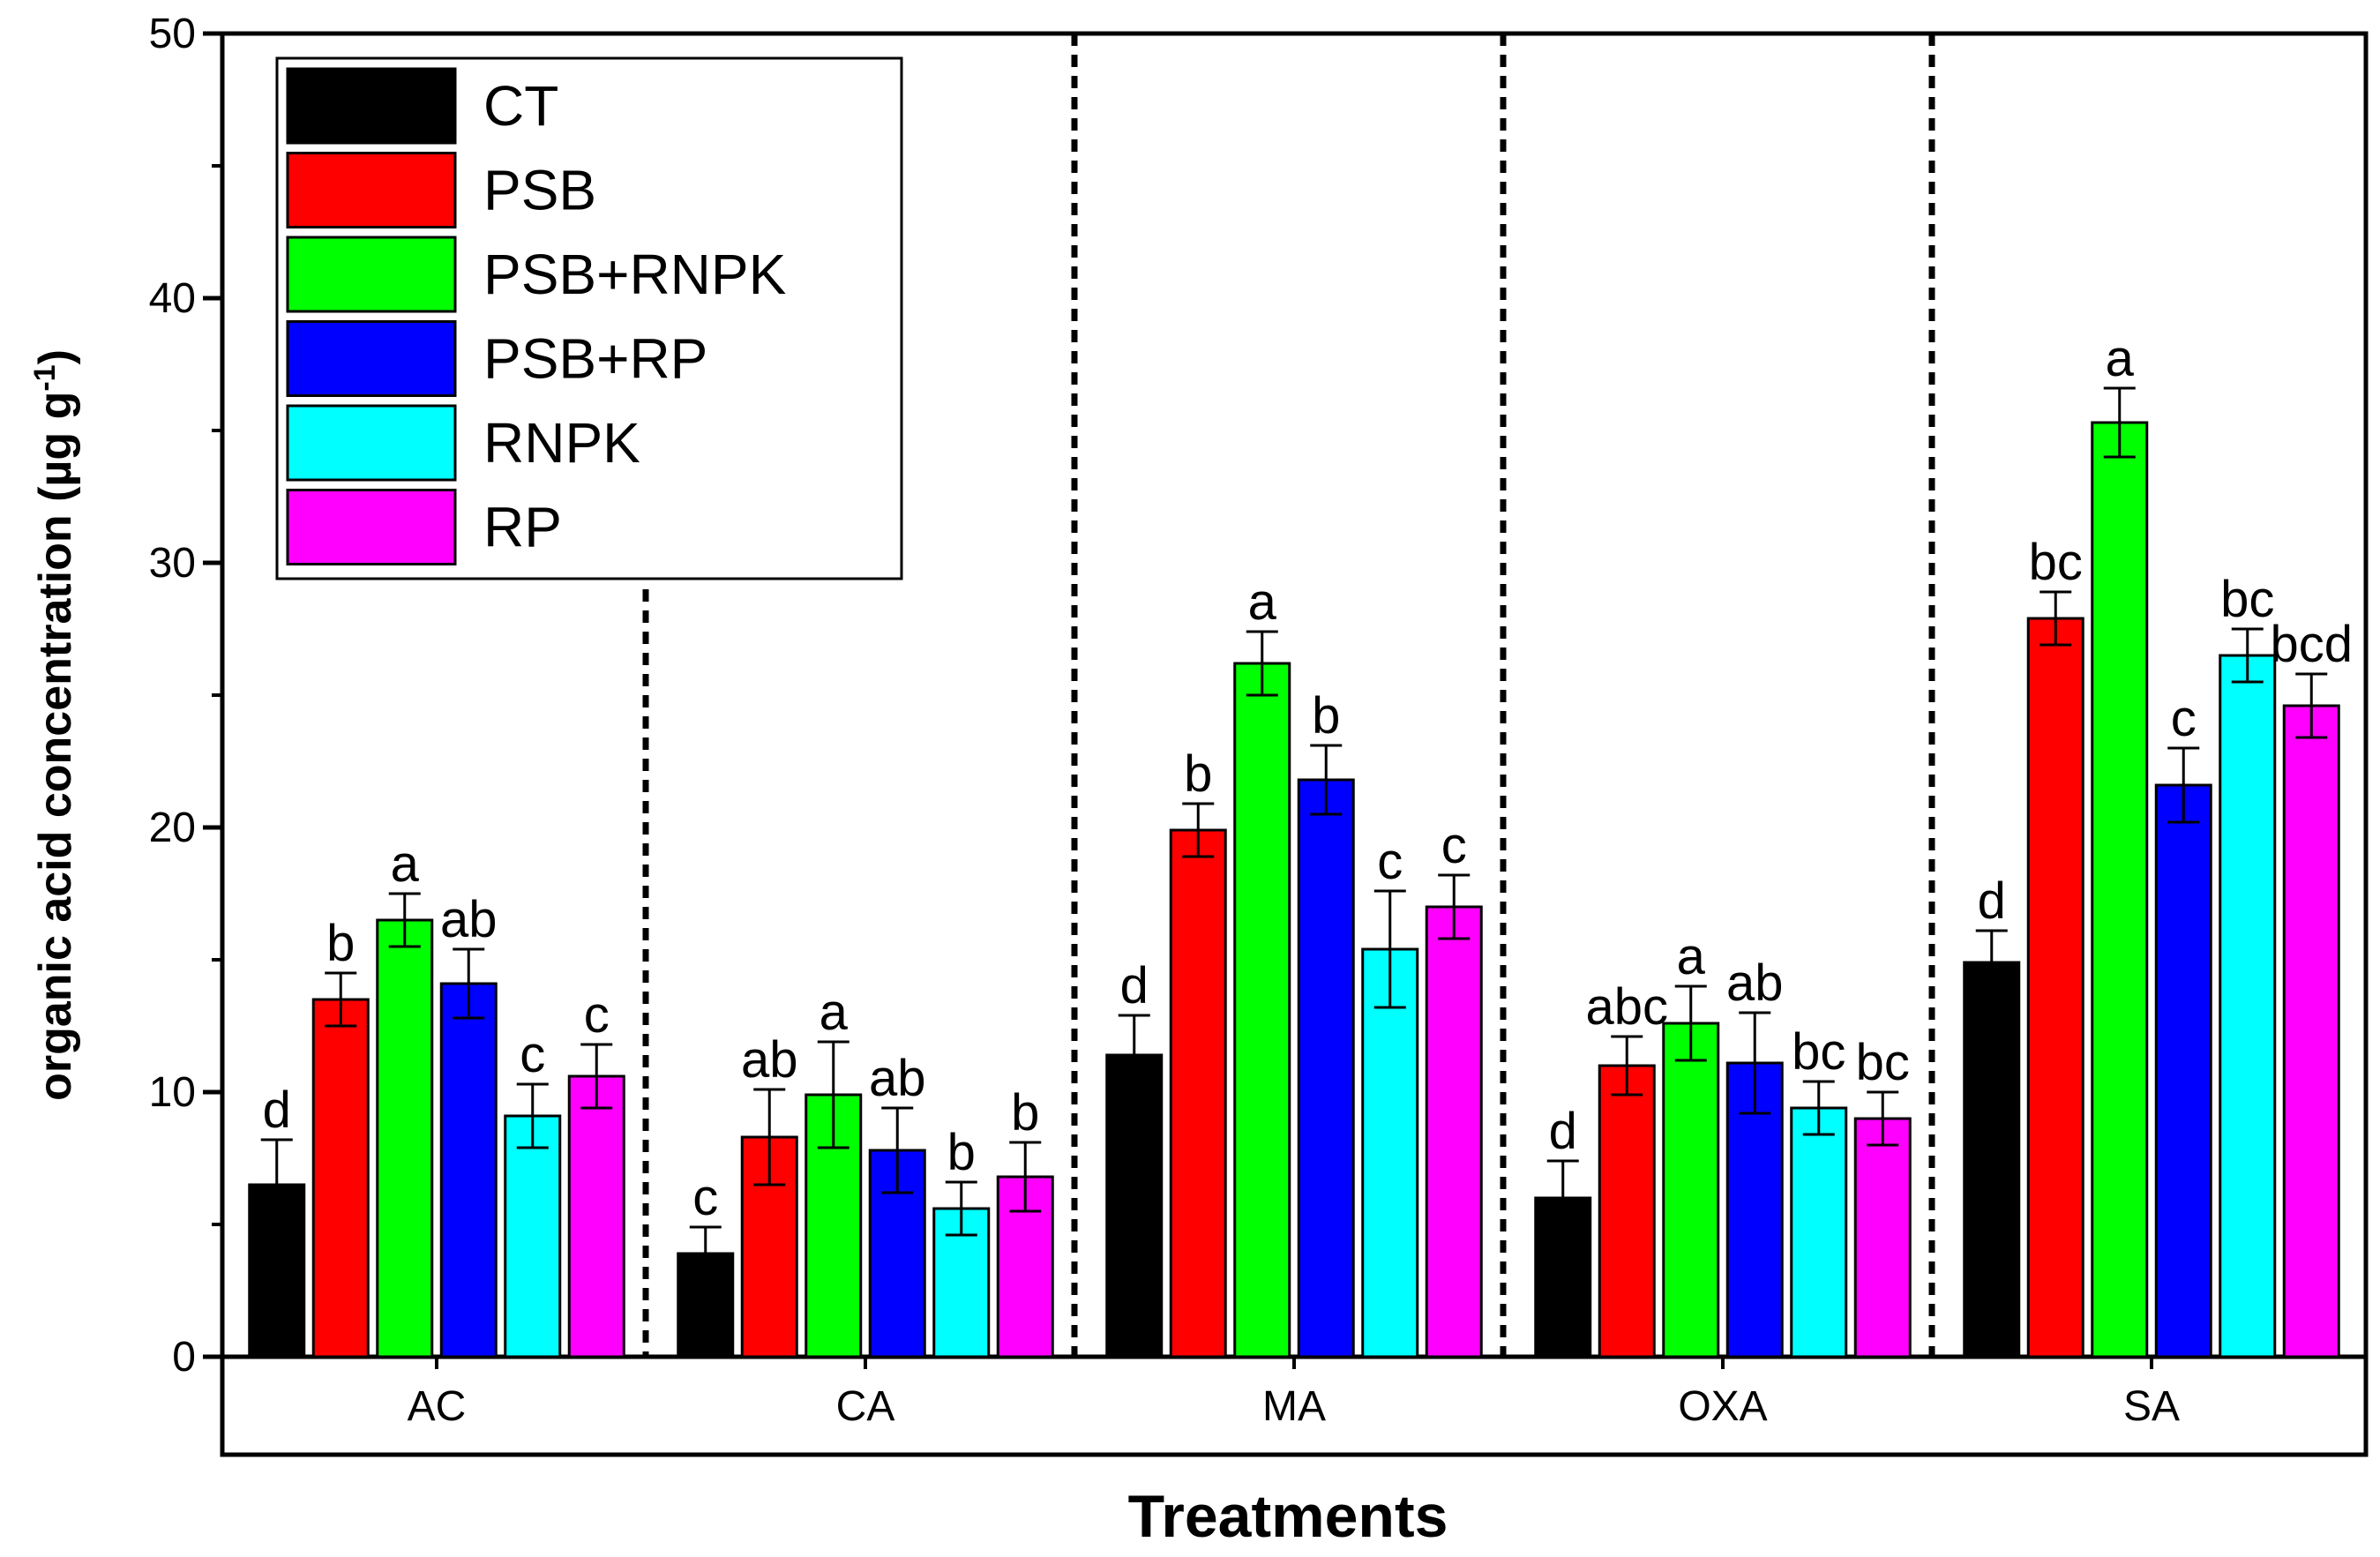 Image resolution: width=2380 pixels, height=1557 pixels. What do you see at coordinates (55, 356) in the screenshot?
I see `y-axis-title-close: )` at bounding box center [55, 356].